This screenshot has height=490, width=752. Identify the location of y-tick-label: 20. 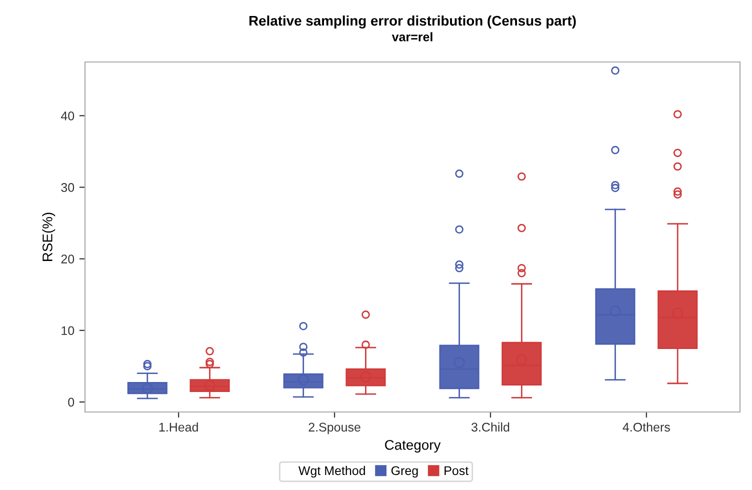
(67, 259).